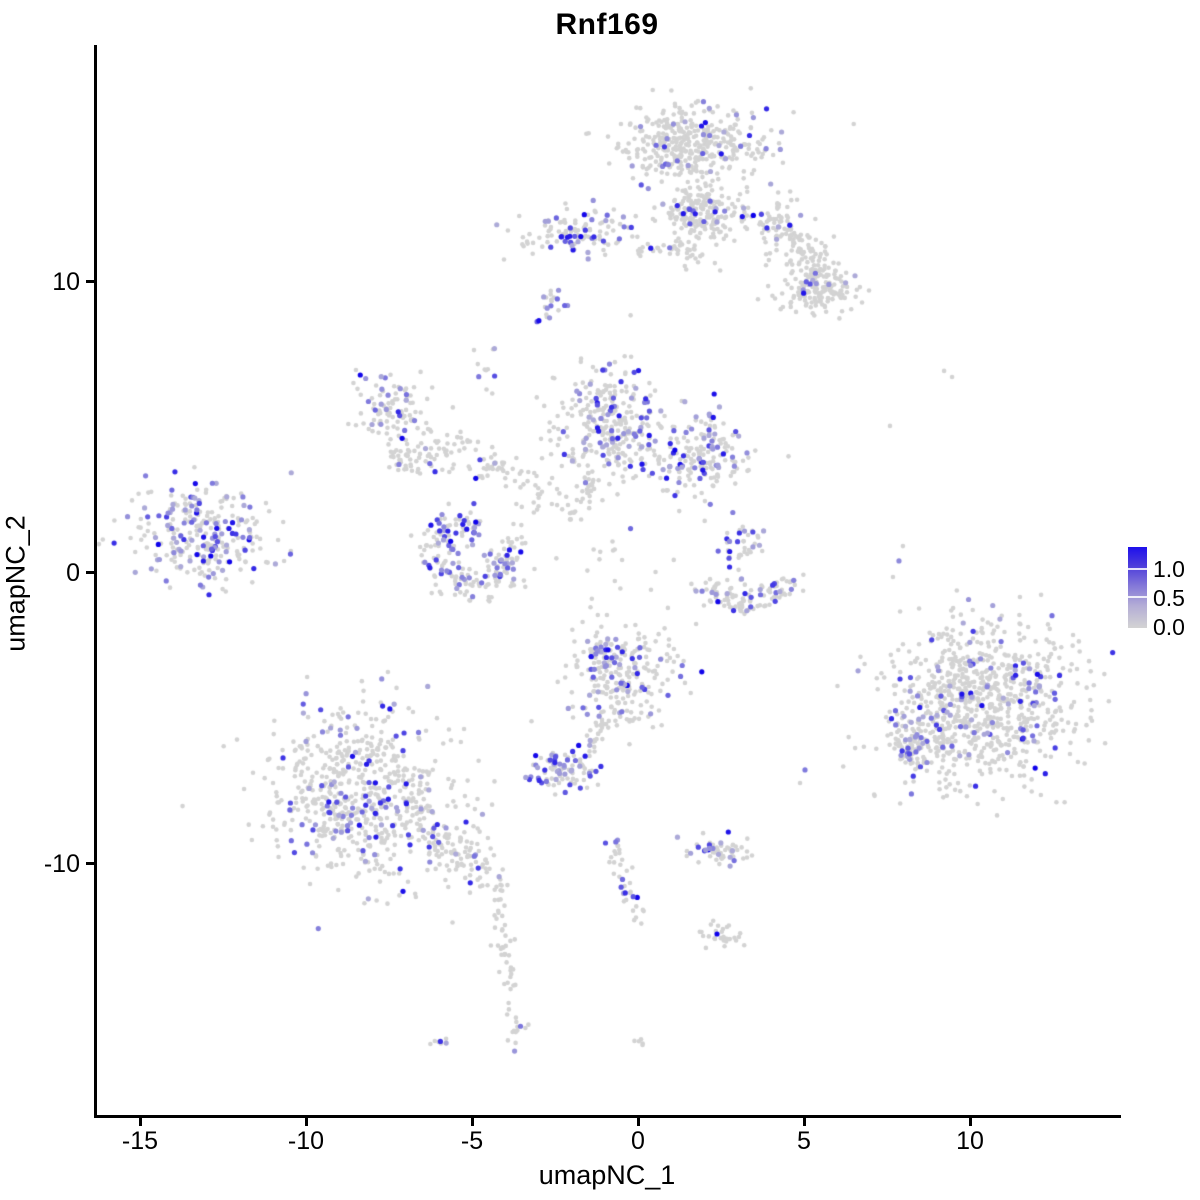  I want to click on x-axis-title: umapNC_1, so click(607, 1175).